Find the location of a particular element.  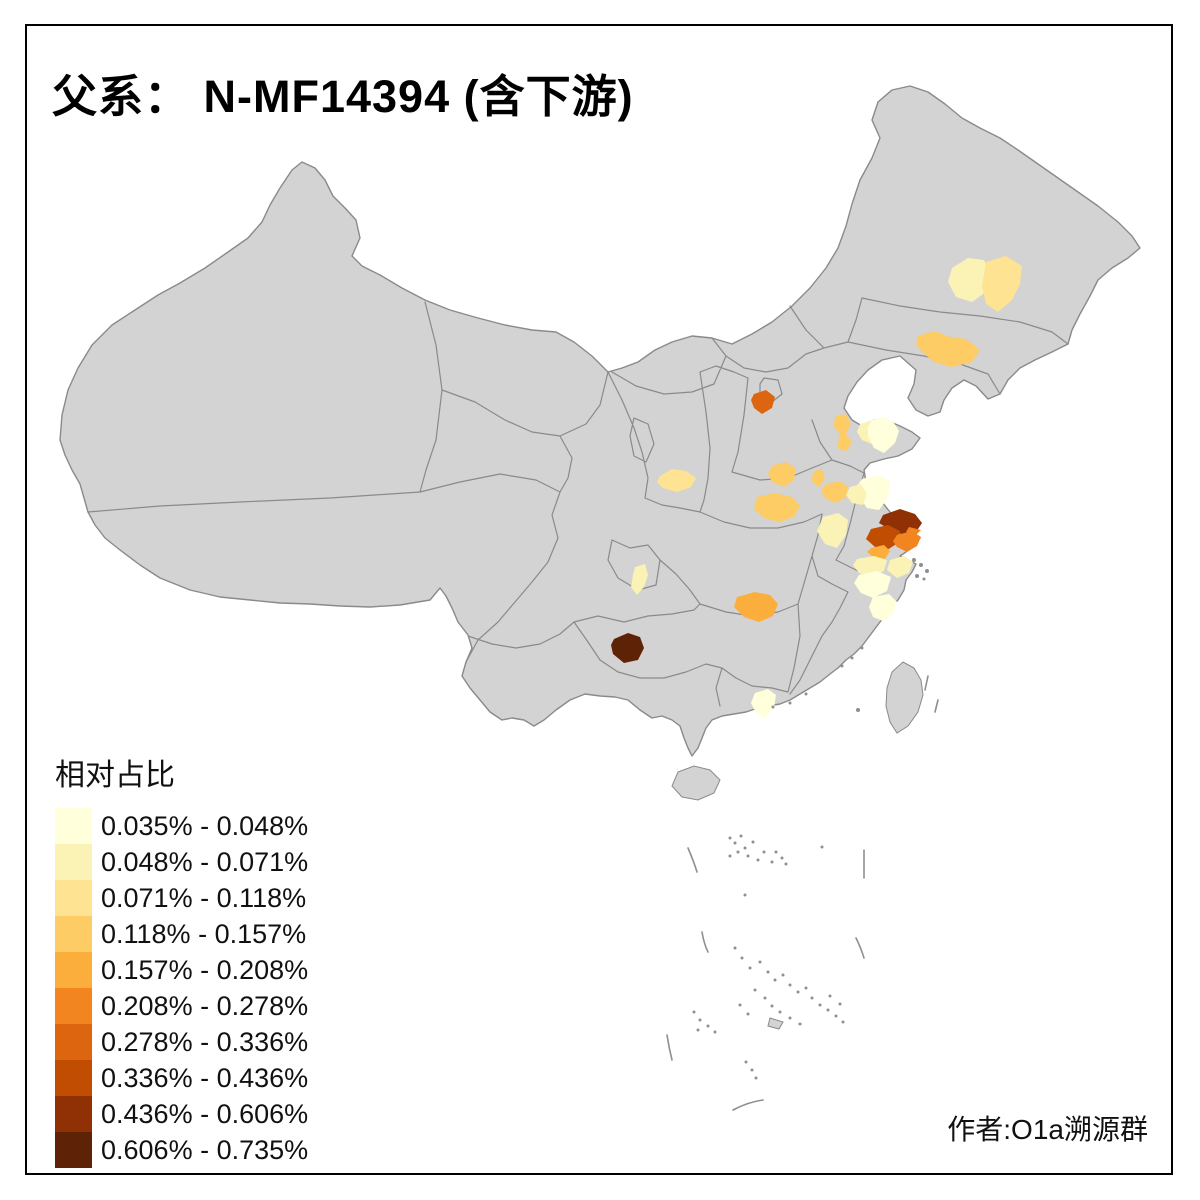

region-jiangsu-suzhou-wuxi is located at coordinates (883, 537).